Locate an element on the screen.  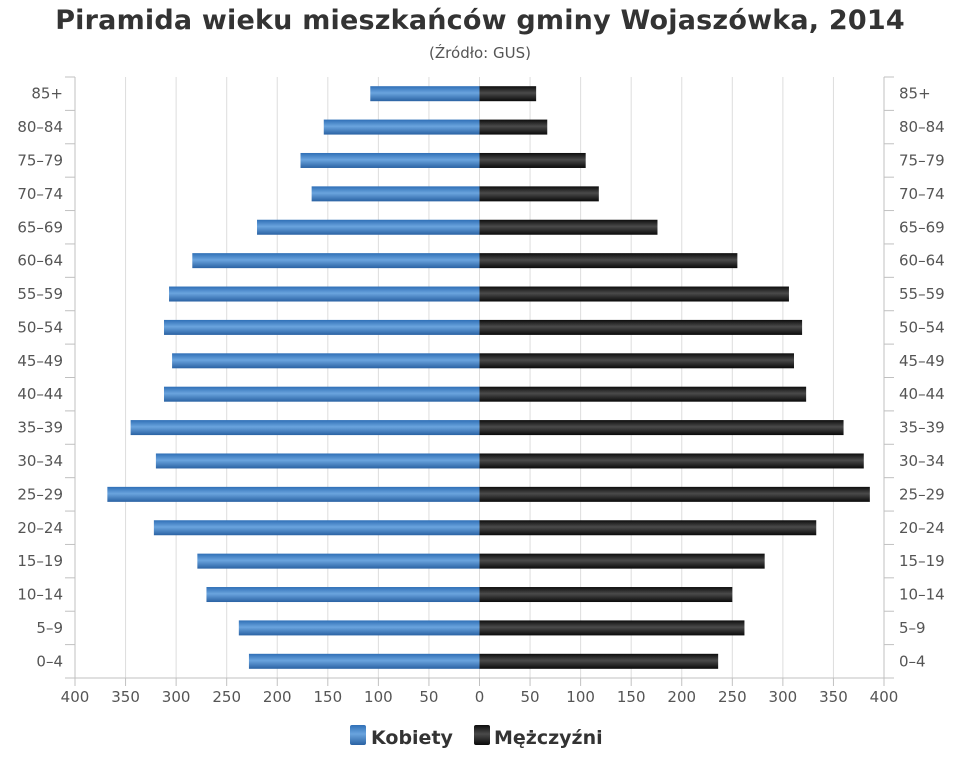
age-group-label-right: 0–4 is located at coordinates (912, 661).